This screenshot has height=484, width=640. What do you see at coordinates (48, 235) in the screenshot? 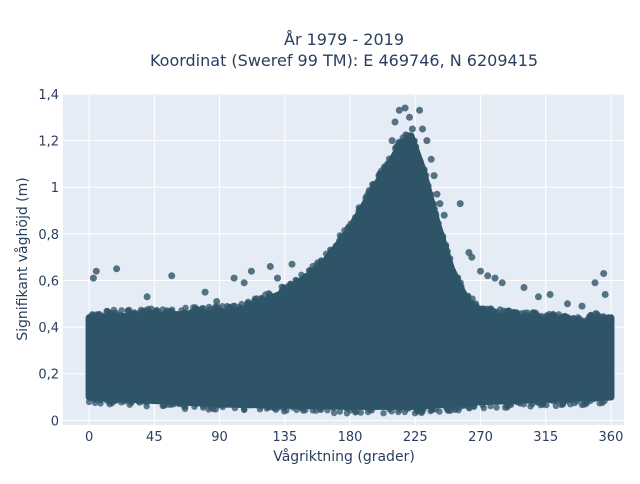
I see `y-tick-label: 0,8` at bounding box center [48, 235].